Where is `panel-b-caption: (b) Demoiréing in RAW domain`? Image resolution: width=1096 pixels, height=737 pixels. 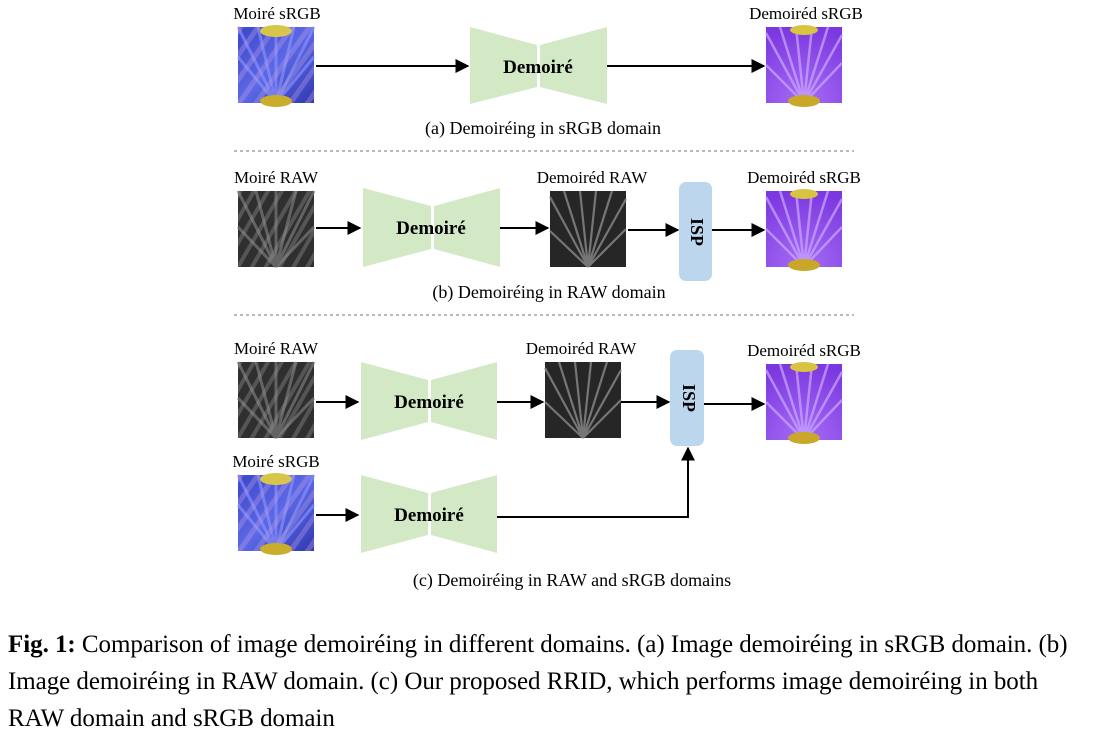 panel-b-caption: (b) Demoiréing in RAW domain is located at coordinates (548, 292).